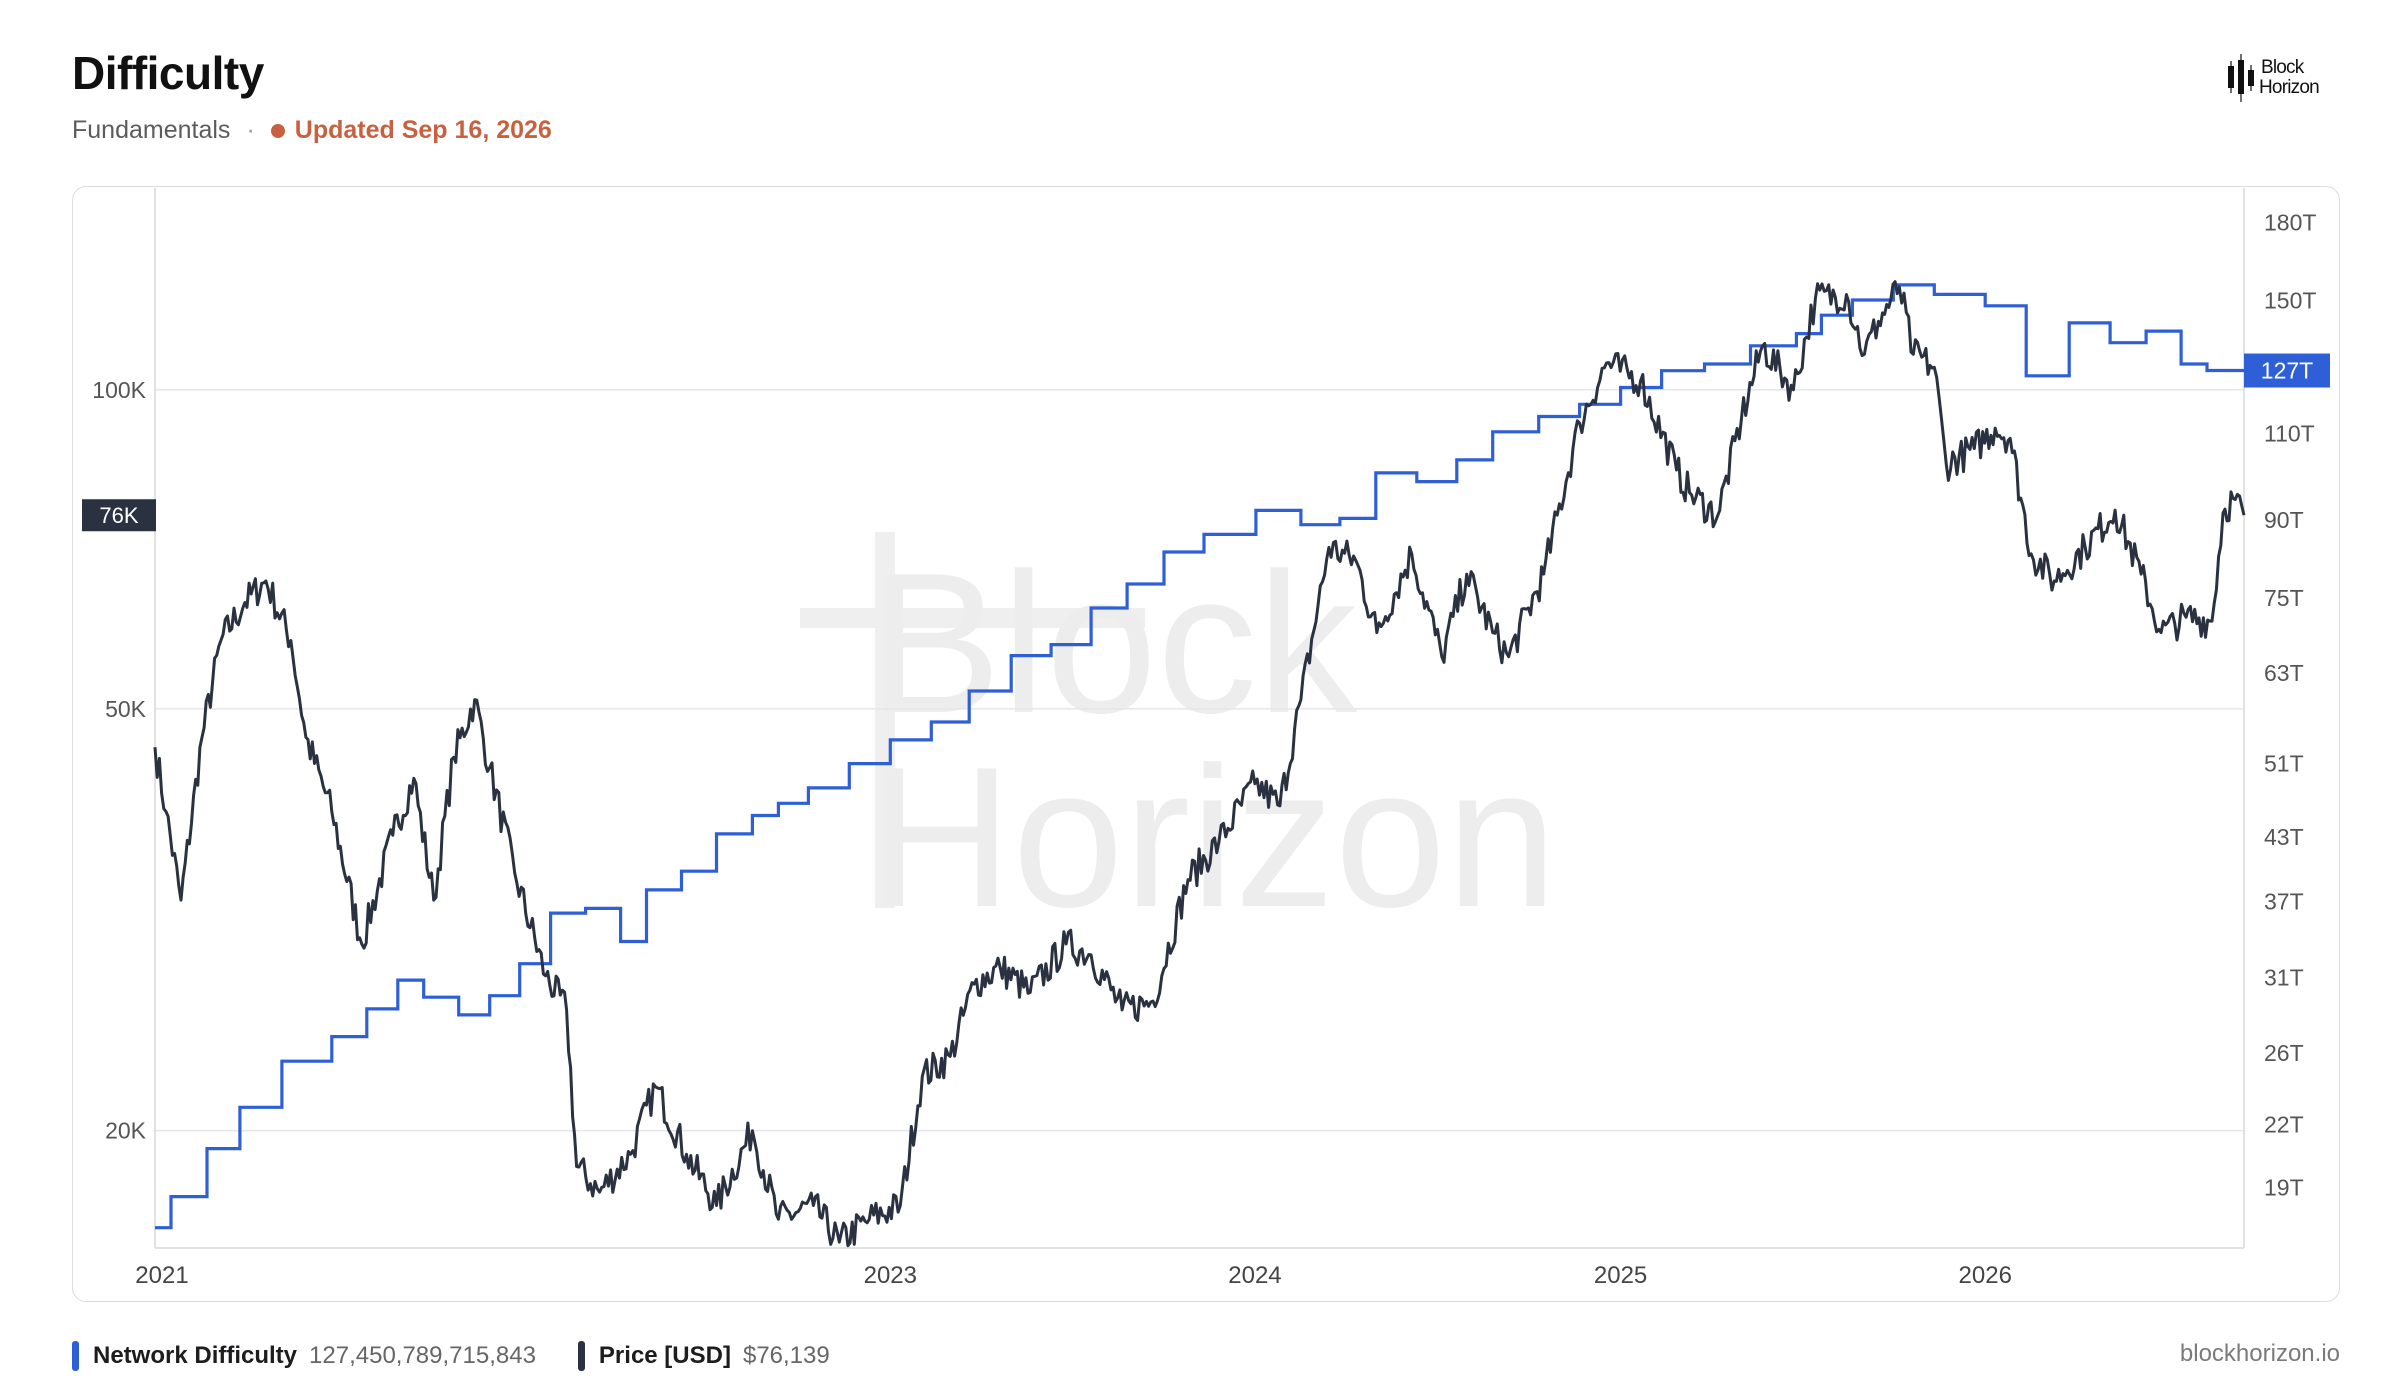 The width and height of the screenshot is (2400, 1400). What do you see at coordinates (1113, 643) in the screenshot?
I see `watermark-line1: Block` at bounding box center [1113, 643].